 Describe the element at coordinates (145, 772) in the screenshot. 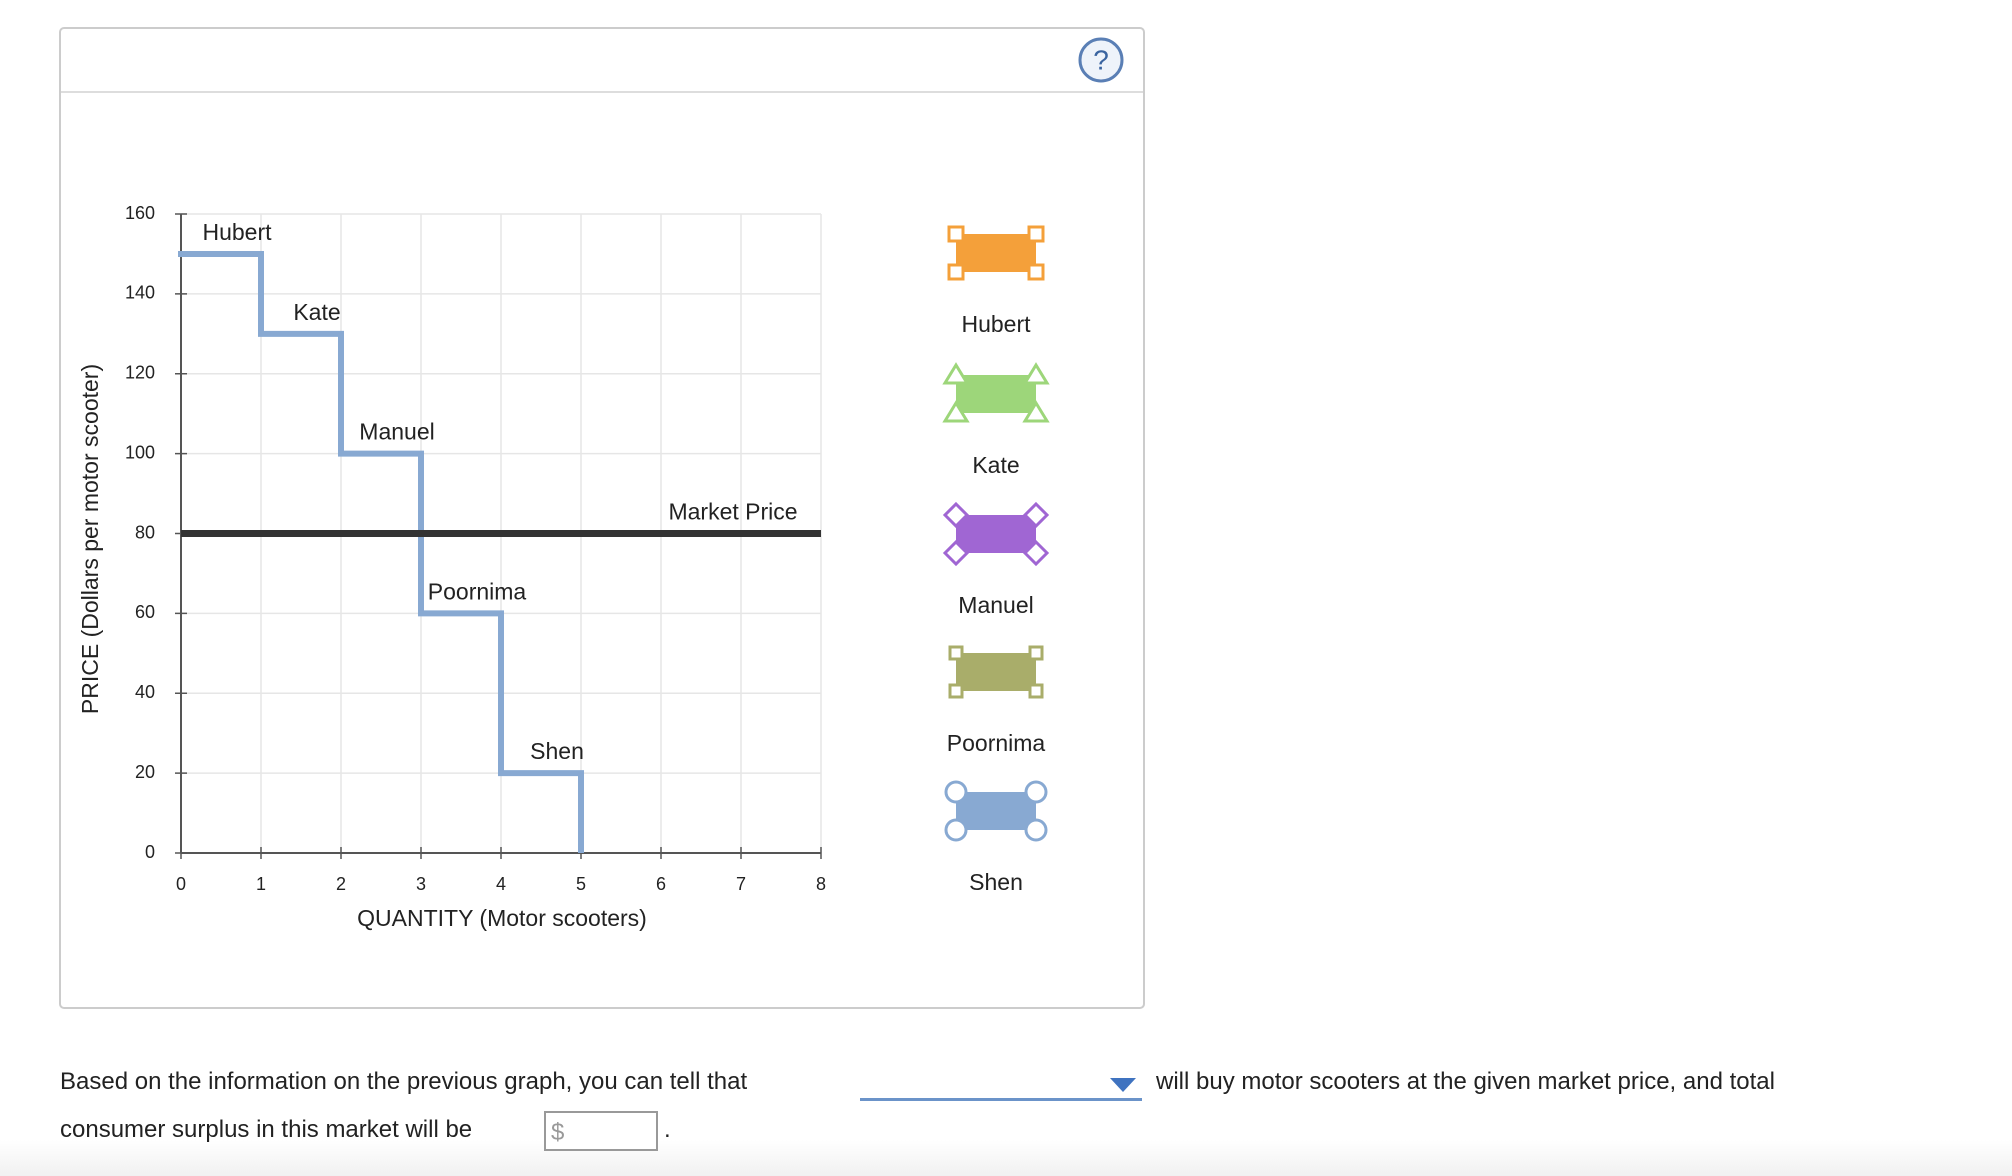

I see `y-tick-label: 20` at that location.